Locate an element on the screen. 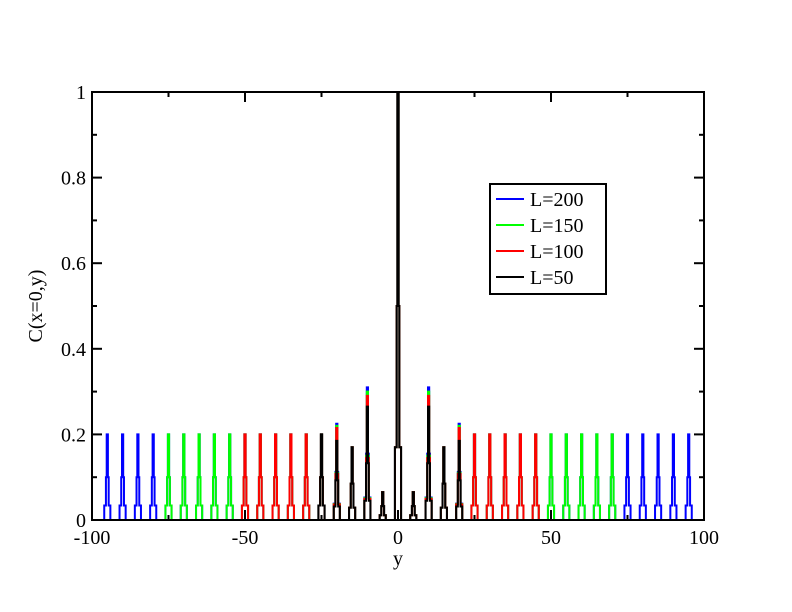  x-tick-label-2: 0 is located at coordinates (398, 538).